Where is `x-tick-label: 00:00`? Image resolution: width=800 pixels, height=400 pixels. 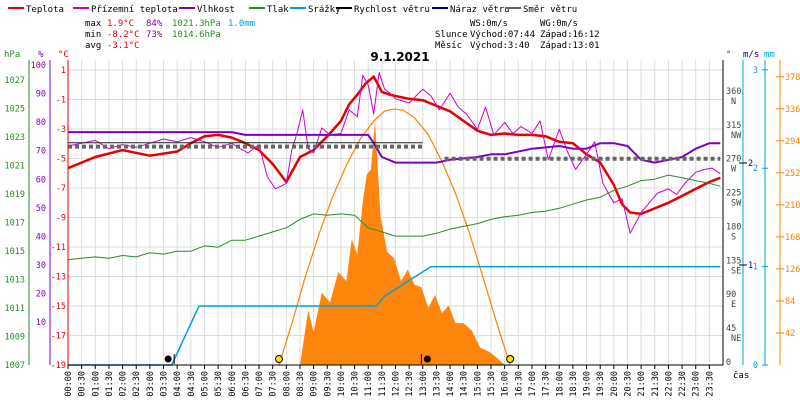
x-tick-label: 00:00 is located at coordinates (69, 384).